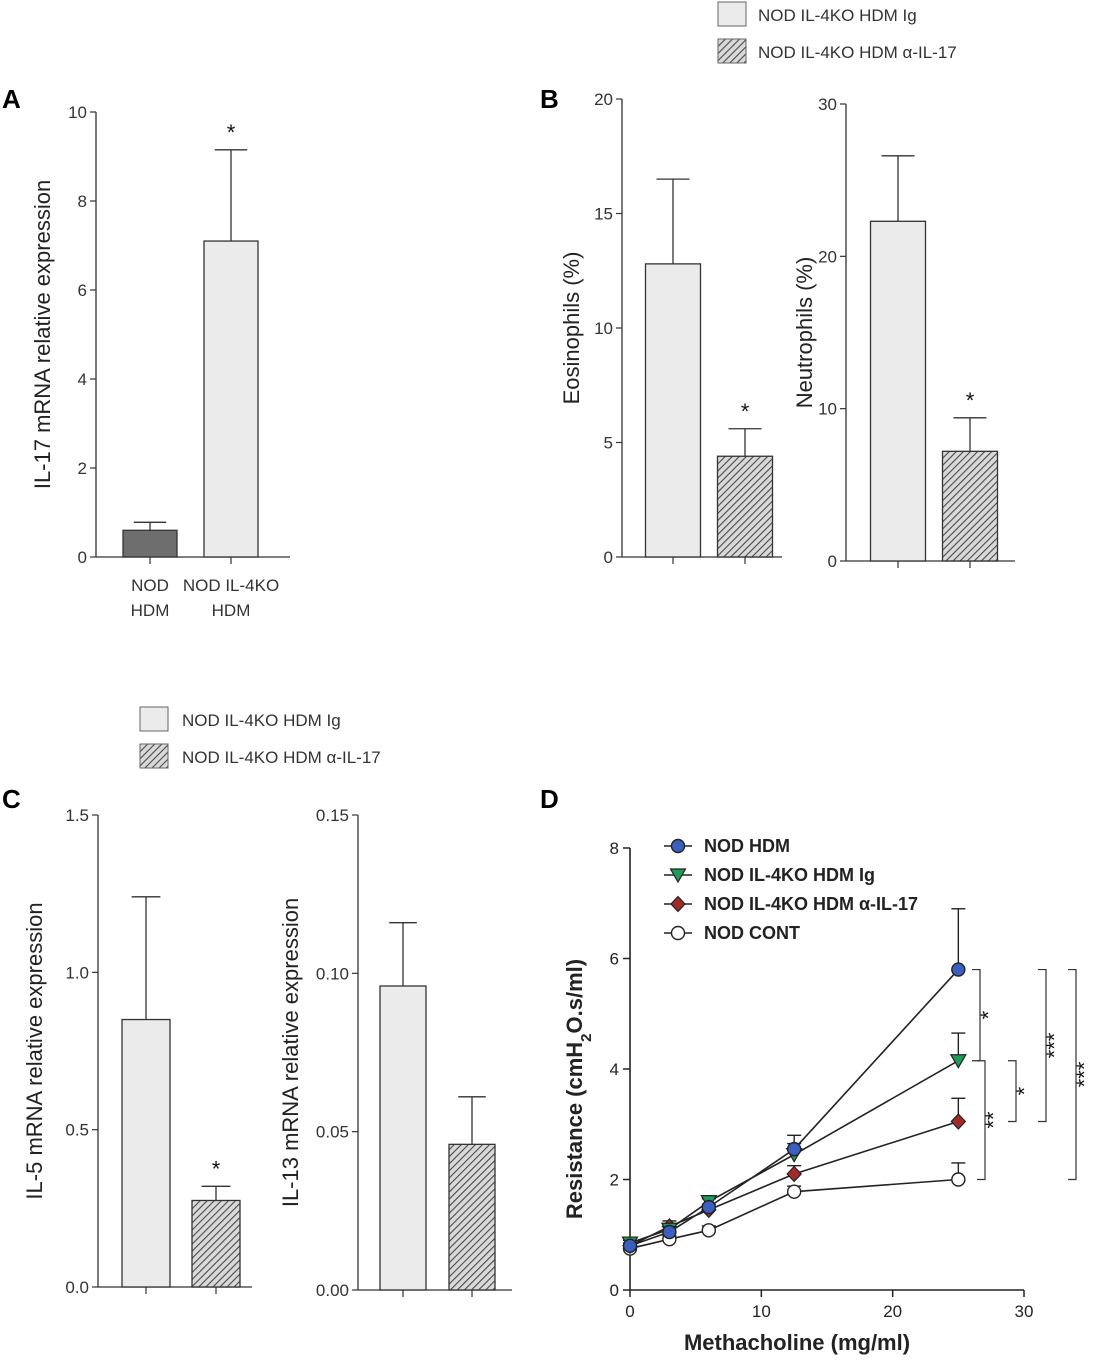 This screenshot has width=1094, height=1360. Describe the element at coordinates (752, 933) in the screenshot. I see `legend-label: NOD CONT` at that location.